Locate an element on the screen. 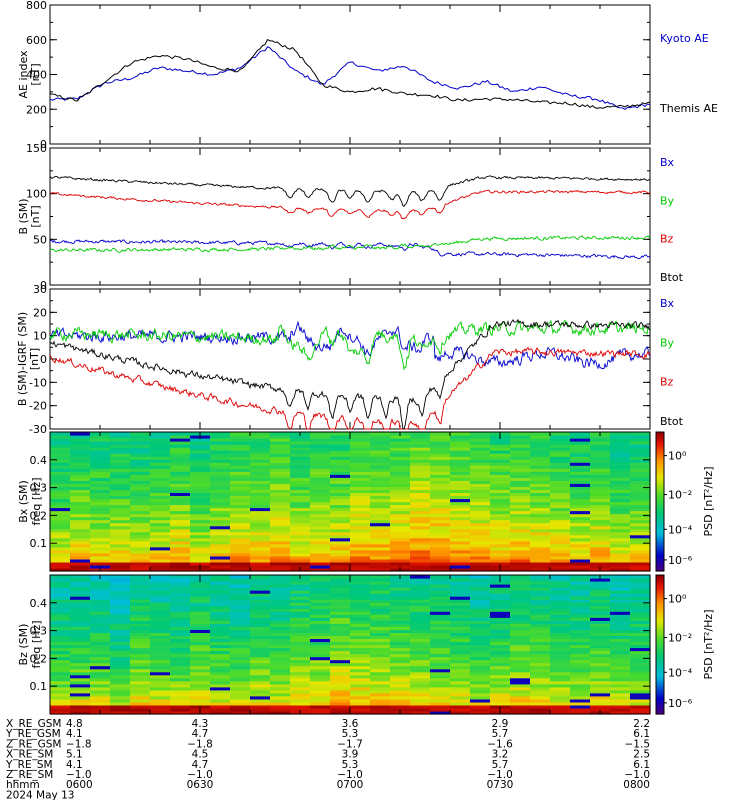 The width and height of the screenshot is (750, 800). ephemeris-value: 5.3 is located at coordinates (350, 734).